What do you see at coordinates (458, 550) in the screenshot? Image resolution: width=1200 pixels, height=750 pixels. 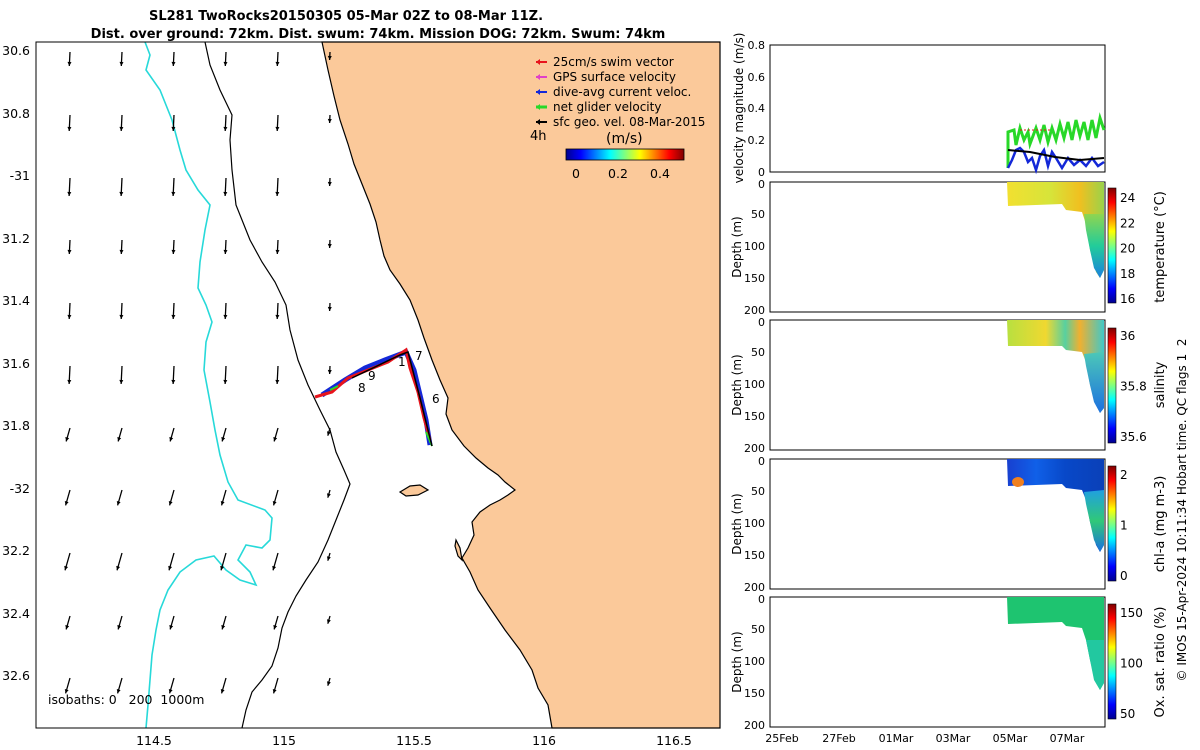 I see `garden-island` at bounding box center [458, 550].